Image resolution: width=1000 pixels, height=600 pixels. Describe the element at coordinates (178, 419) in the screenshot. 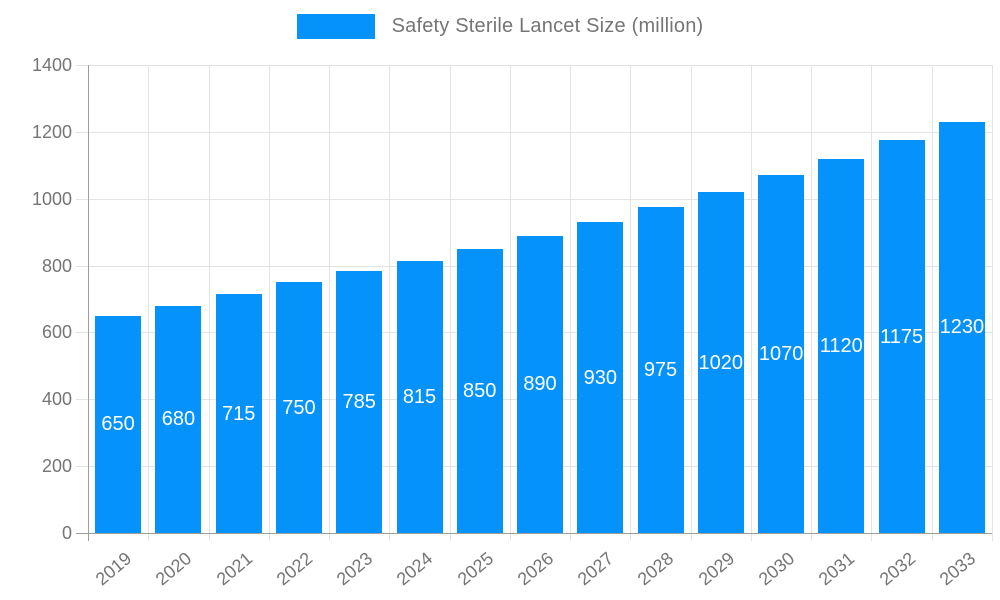

I see `bar-2020` at that location.